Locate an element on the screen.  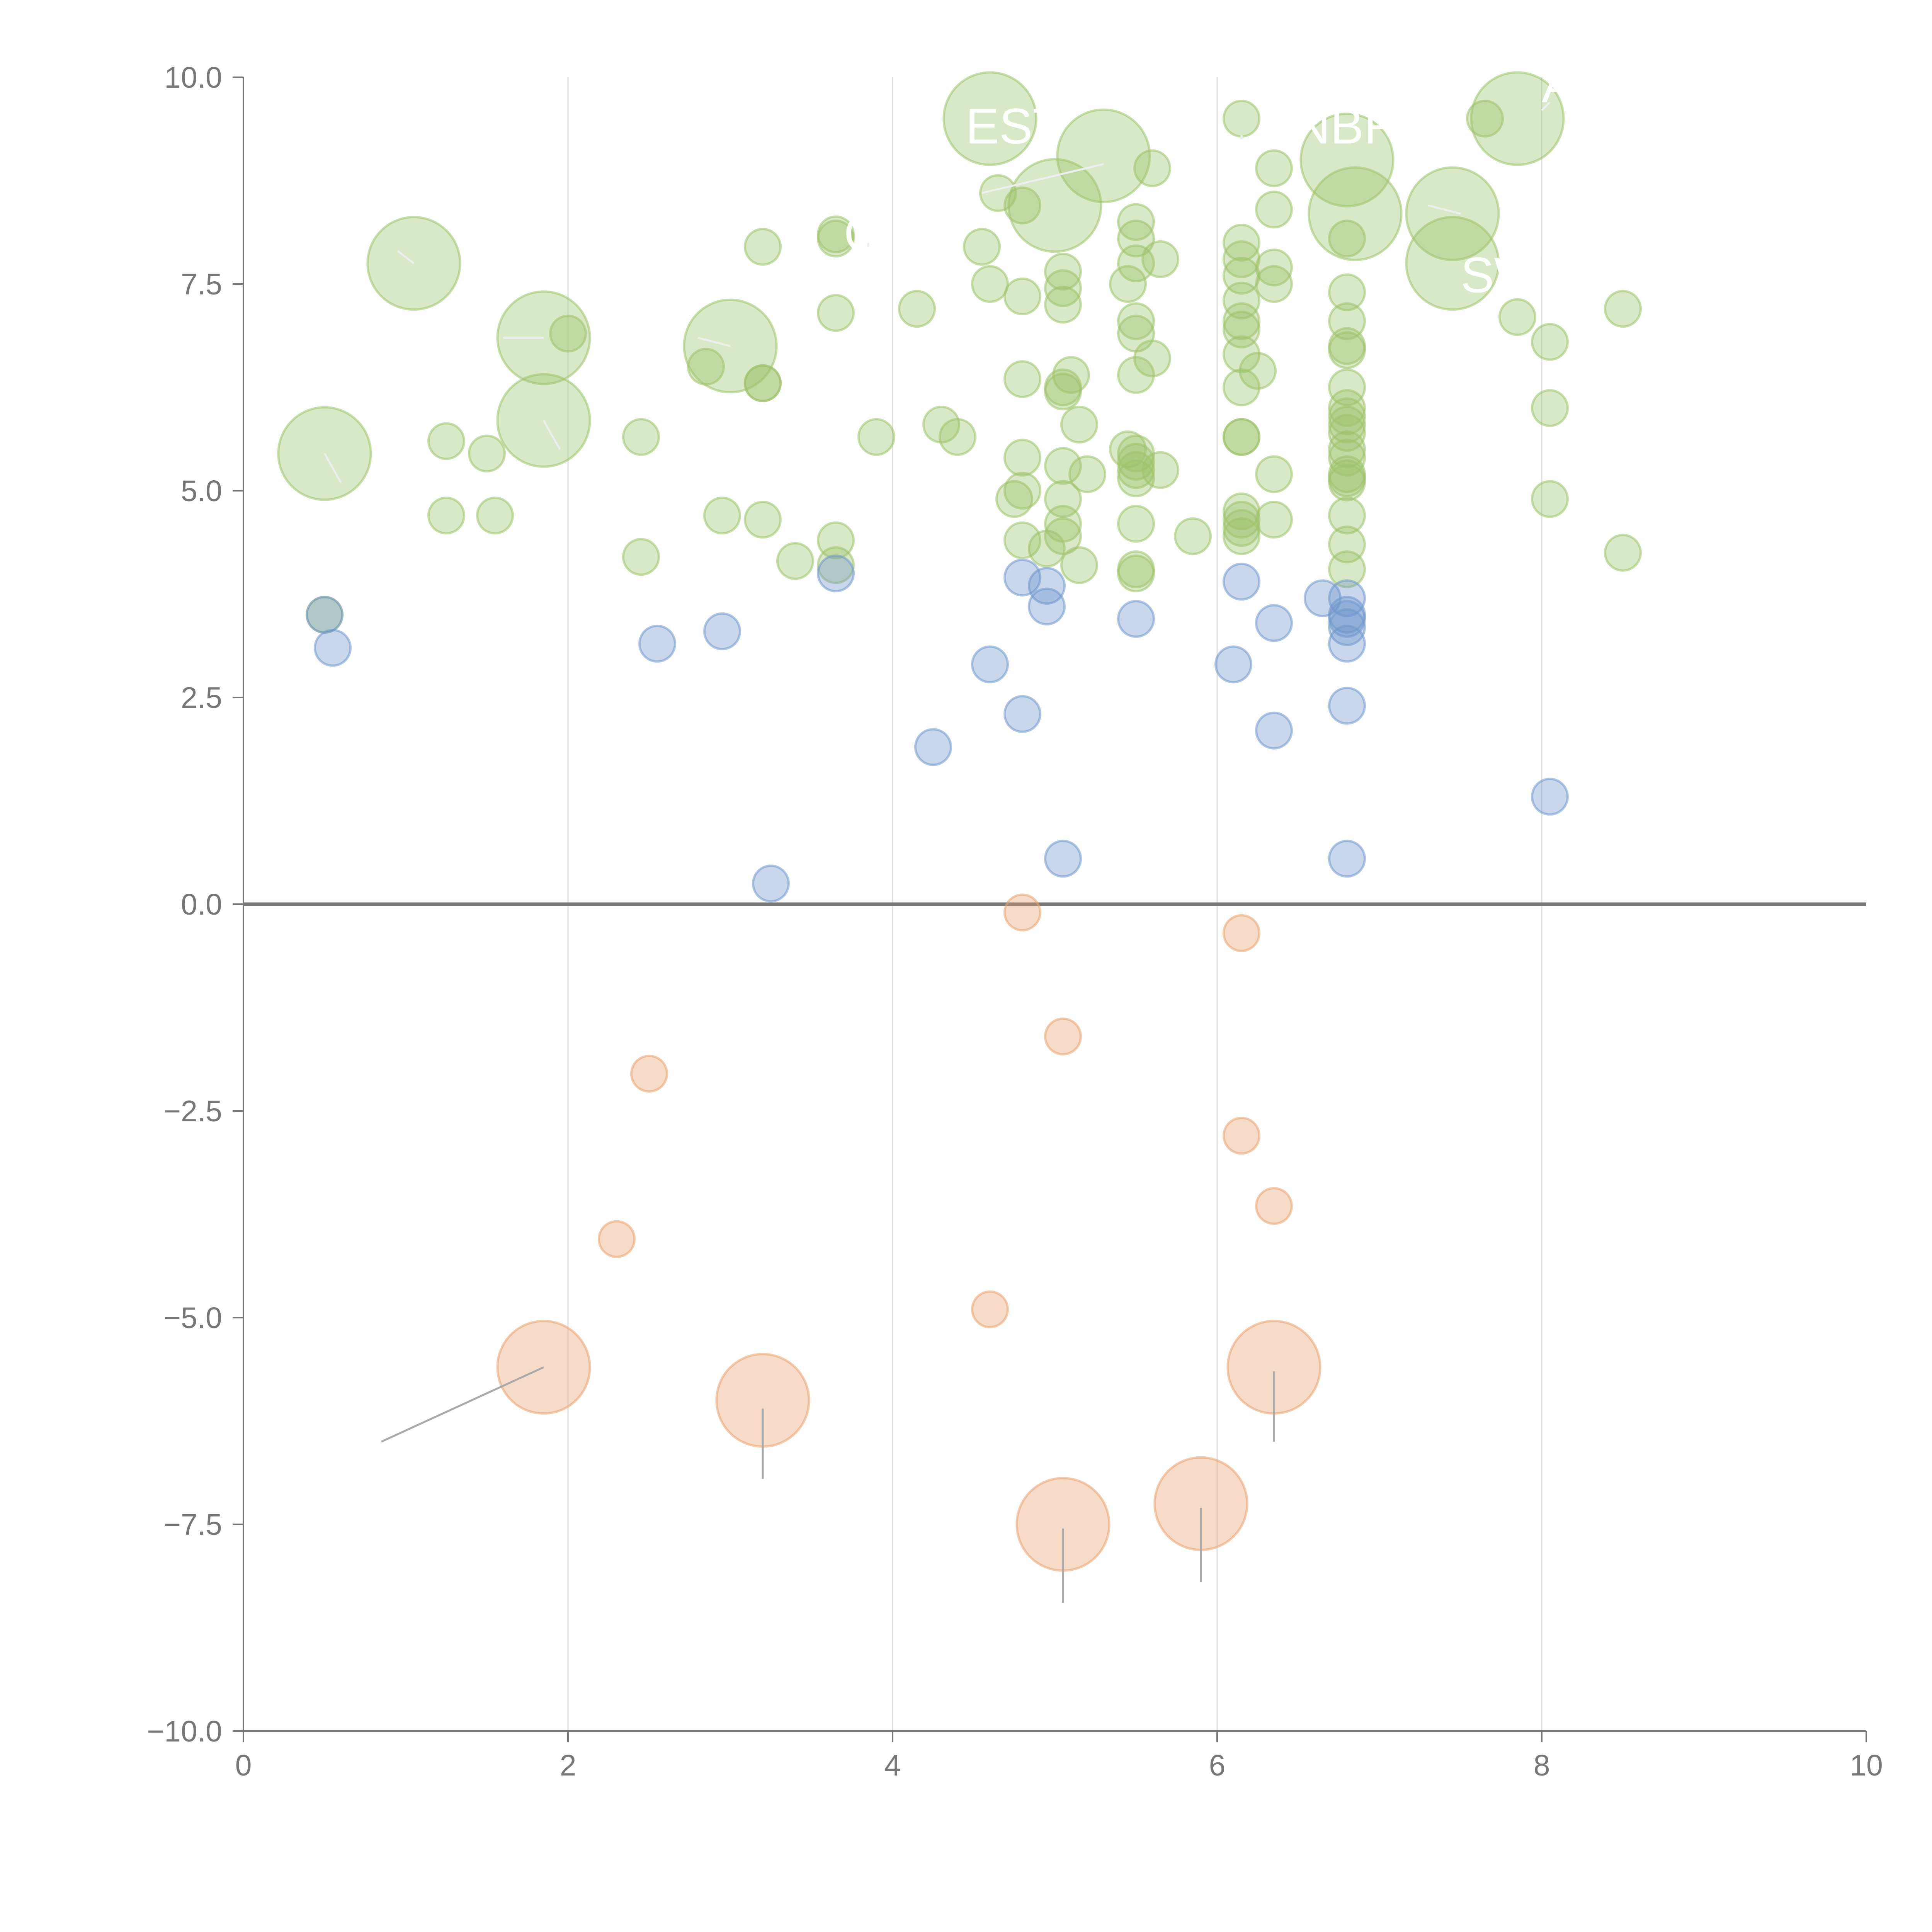
y-tick-label: 5.0 is located at coordinates (202, 491).